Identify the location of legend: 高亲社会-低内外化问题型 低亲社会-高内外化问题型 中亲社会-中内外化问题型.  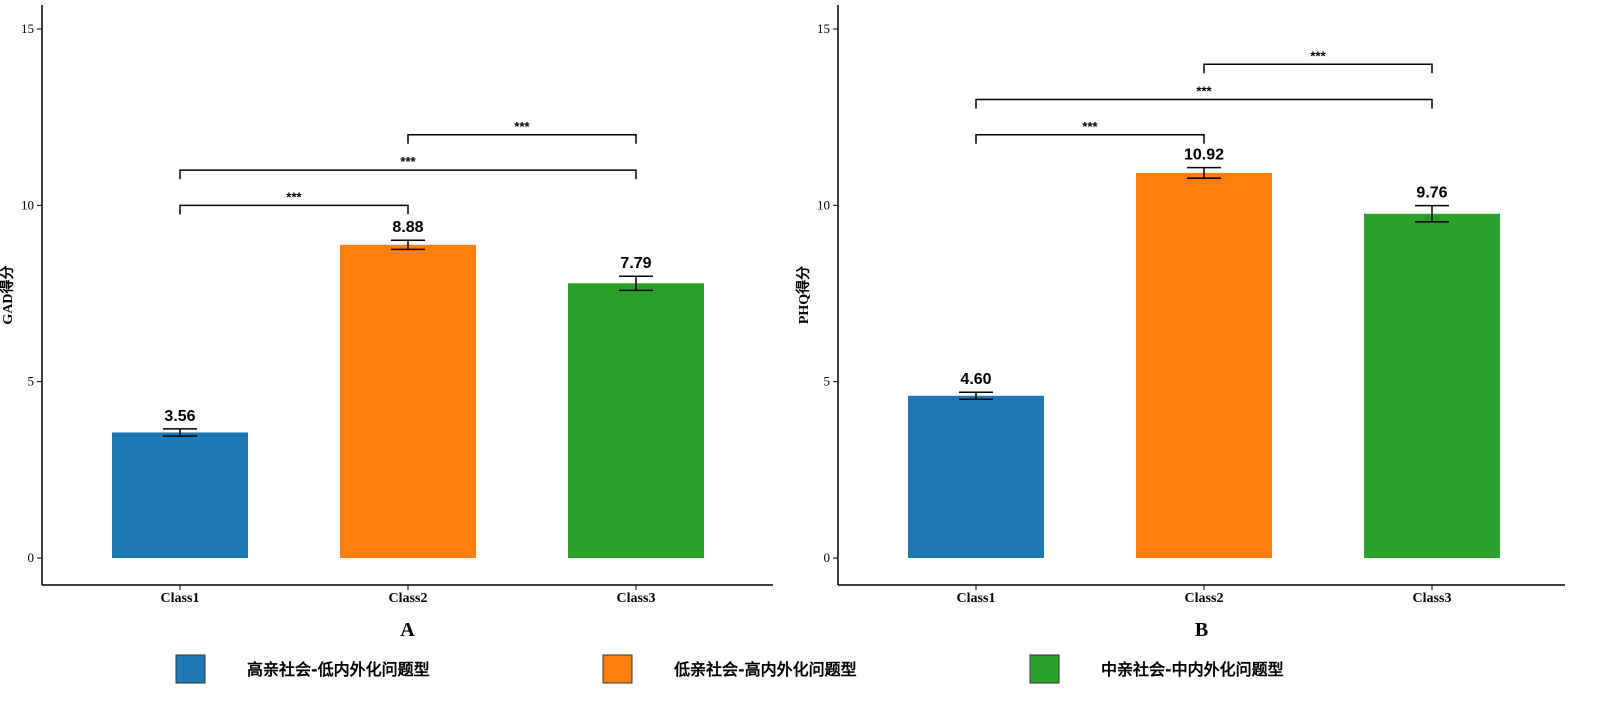
(729, 669).